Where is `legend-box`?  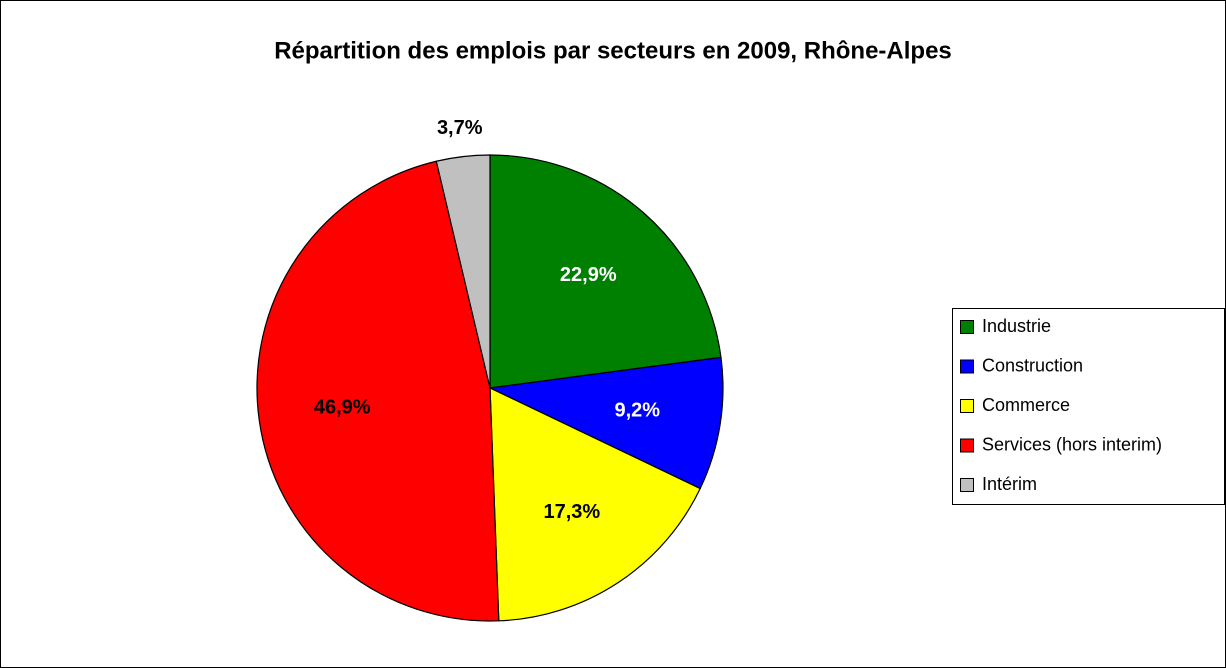 legend-box is located at coordinates (1088, 406).